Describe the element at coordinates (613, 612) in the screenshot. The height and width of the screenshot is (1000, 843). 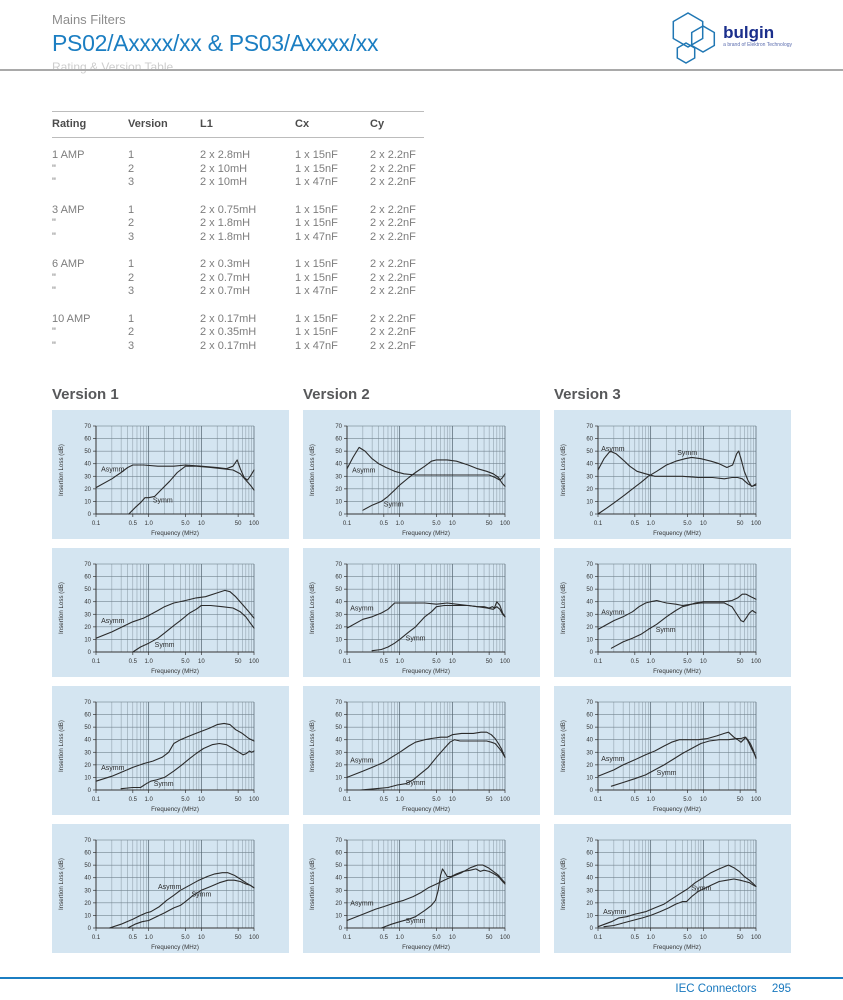
I see `curve-label-asymm: Asymm` at that location.